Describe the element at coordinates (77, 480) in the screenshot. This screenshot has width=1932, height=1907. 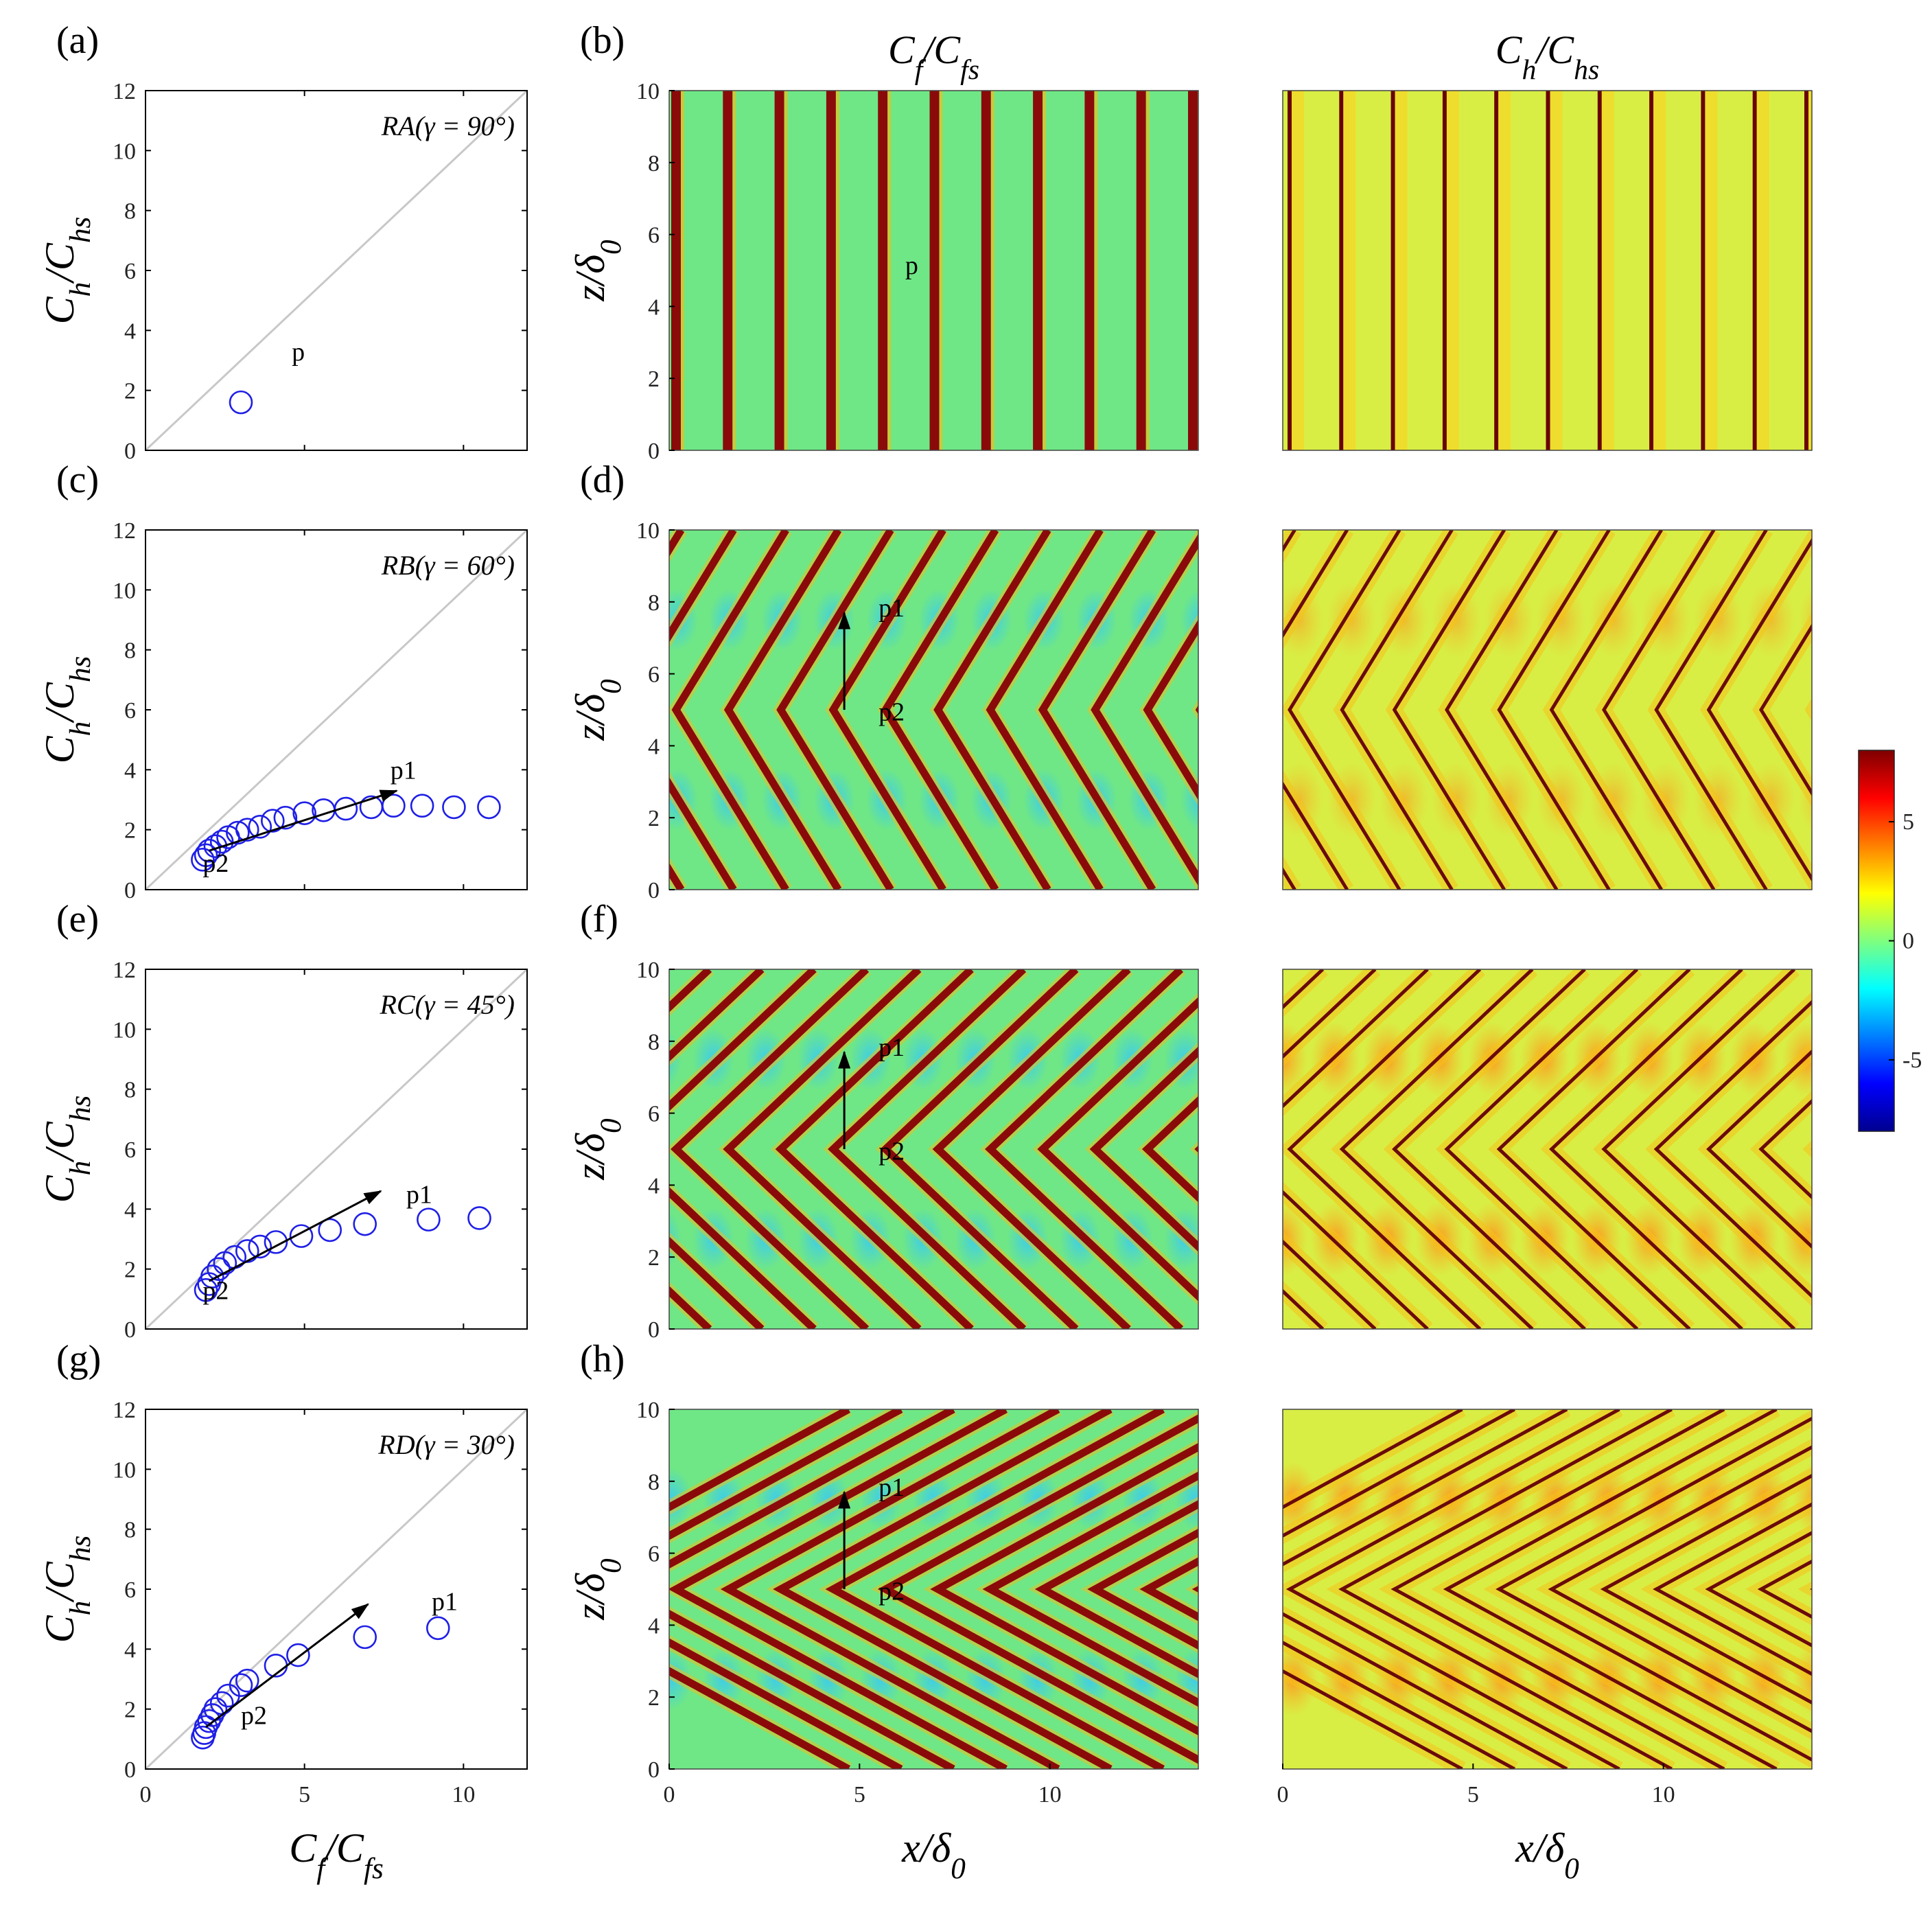
I see `panel-label: (c)` at that location.